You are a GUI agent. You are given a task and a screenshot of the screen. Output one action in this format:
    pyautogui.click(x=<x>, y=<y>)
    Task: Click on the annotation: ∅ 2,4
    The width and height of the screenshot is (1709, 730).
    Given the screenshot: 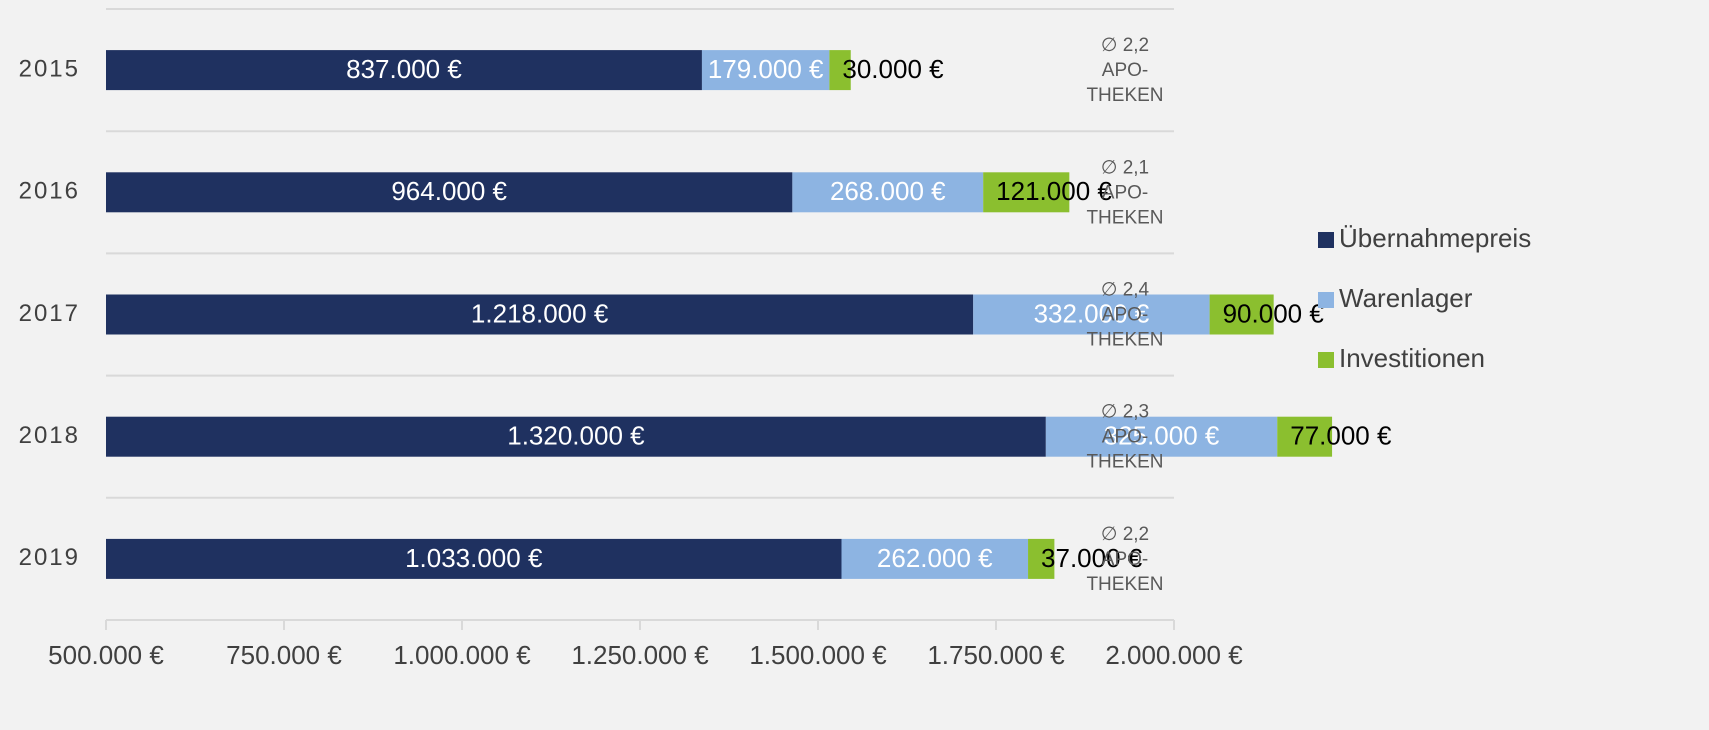 What is the action you would take?
    pyautogui.click(x=1125, y=290)
    